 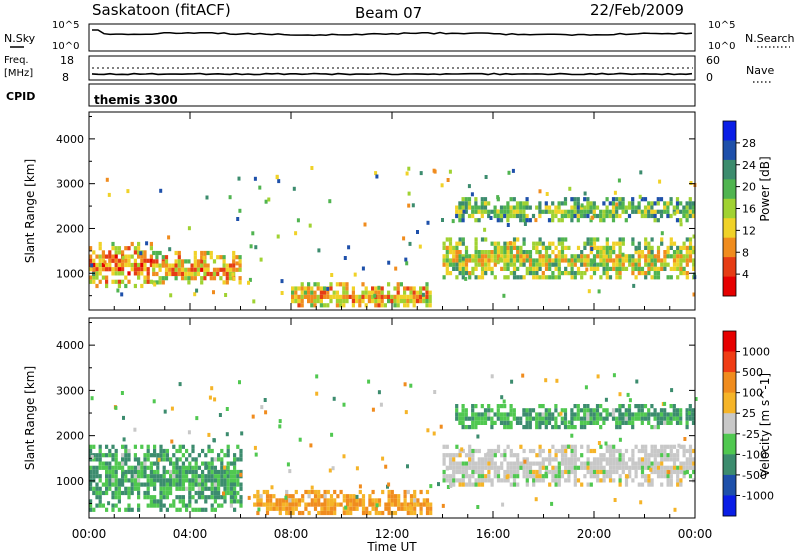 I want to click on colorbar-swatch, so click(x=729, y=228).